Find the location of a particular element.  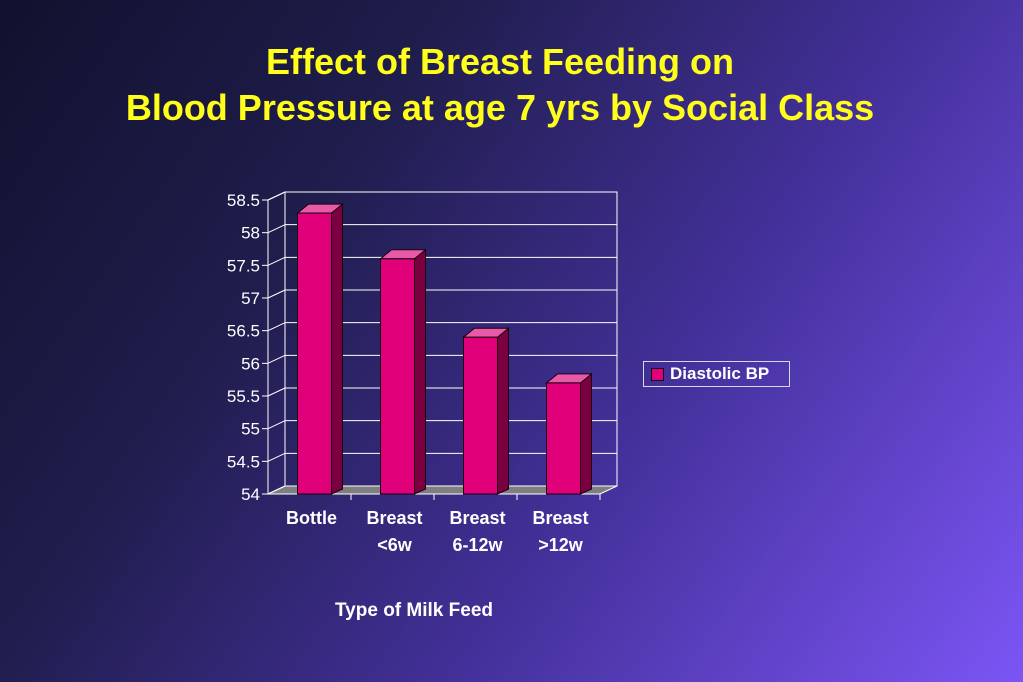

plot-side-wall is located at coordinates (276, 343).